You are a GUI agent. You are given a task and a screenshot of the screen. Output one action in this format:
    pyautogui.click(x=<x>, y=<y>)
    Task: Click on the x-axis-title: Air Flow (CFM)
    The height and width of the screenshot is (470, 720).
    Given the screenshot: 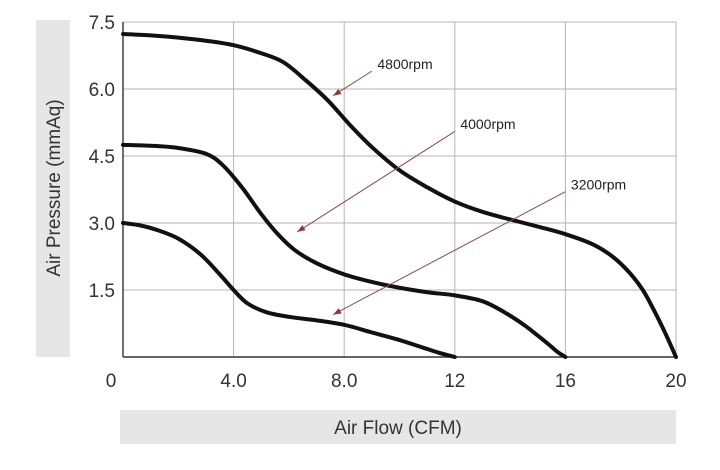 What is the action you would take?
    pyautogui.click(x=398, y=428)
    